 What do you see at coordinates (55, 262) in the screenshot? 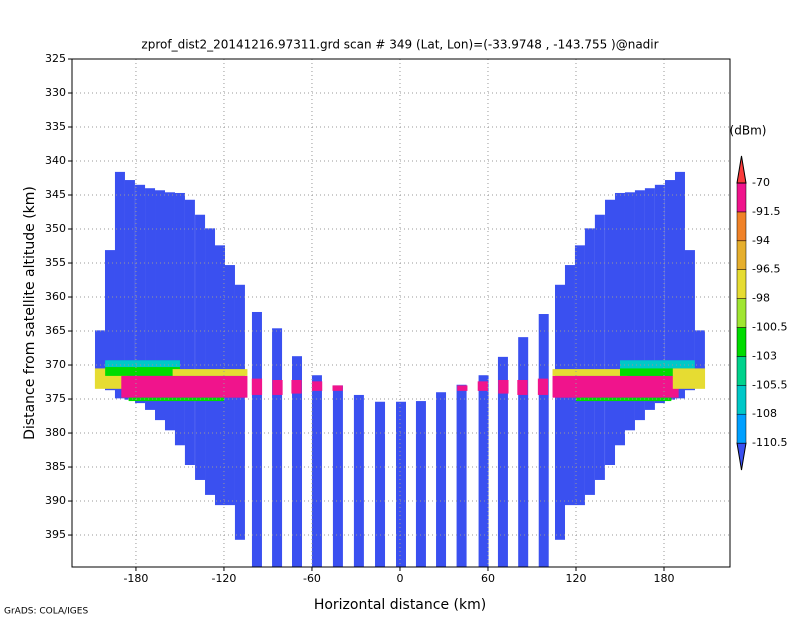
I see `y-tick-label: 355` at bounding box center [55, 262].